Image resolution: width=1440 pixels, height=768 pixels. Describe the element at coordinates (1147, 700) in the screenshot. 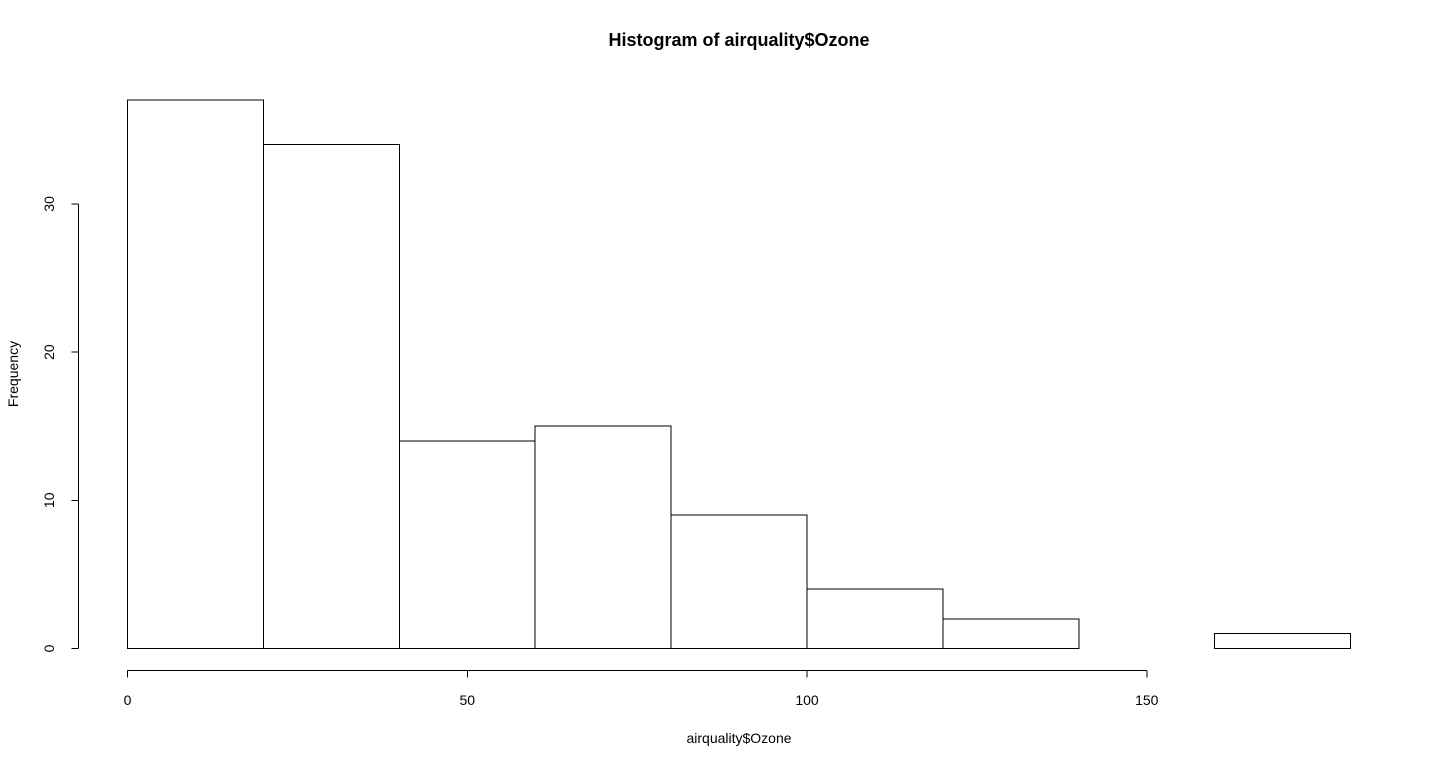

I see `x-tick-label: 150` at that location.